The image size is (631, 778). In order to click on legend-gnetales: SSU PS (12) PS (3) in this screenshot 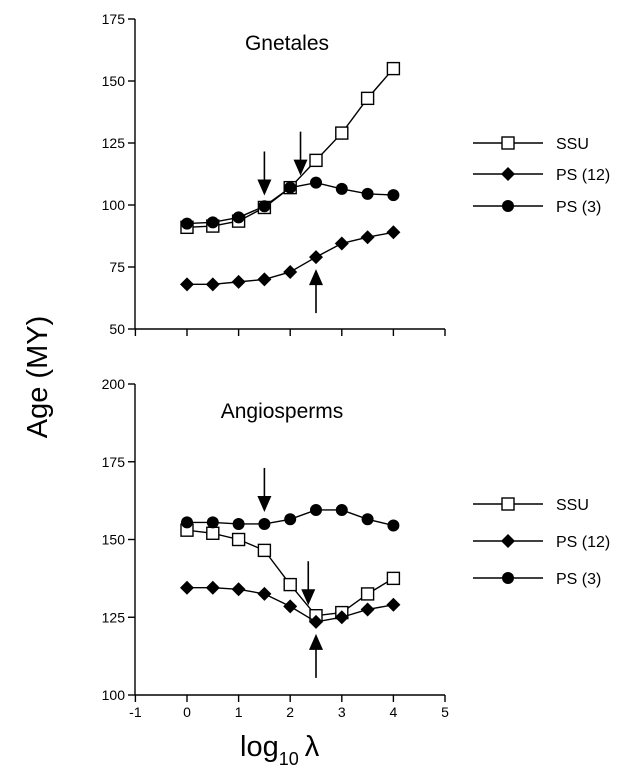, I will do `click(541, 176)`.